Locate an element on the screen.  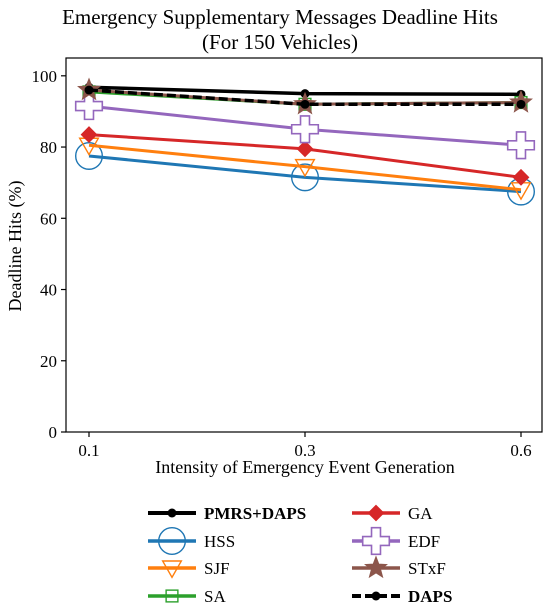
chart-subtitle: (For 150 Vehicles) is located at coordinates (280, 42).